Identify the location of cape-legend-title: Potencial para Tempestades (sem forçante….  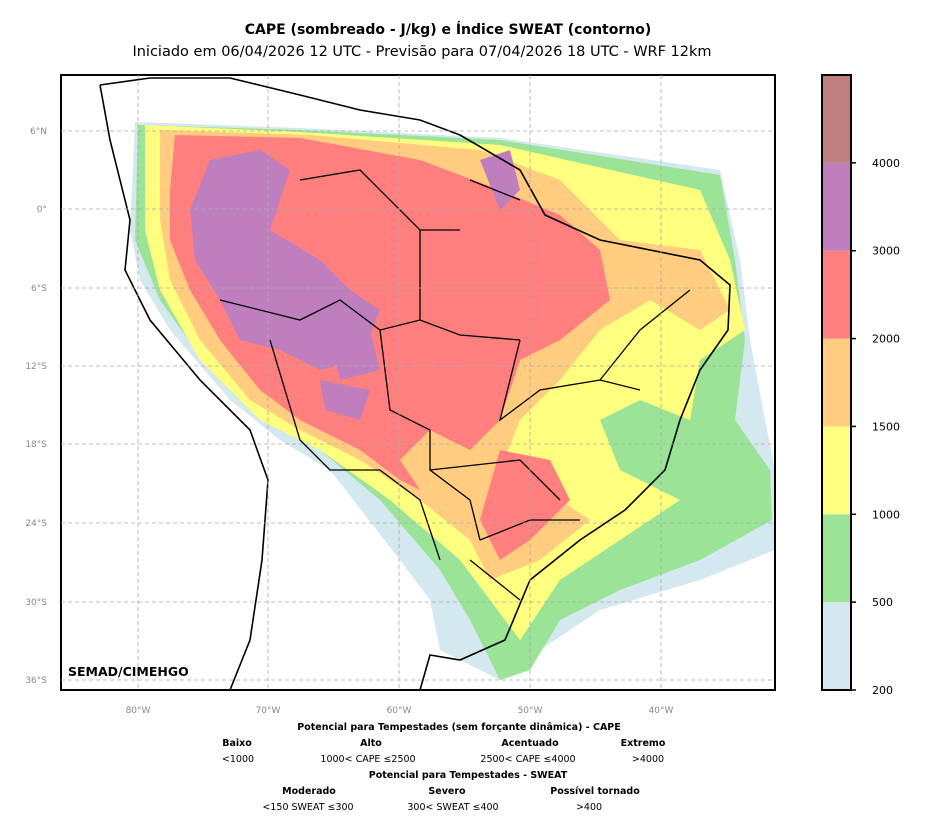
(459, 727).